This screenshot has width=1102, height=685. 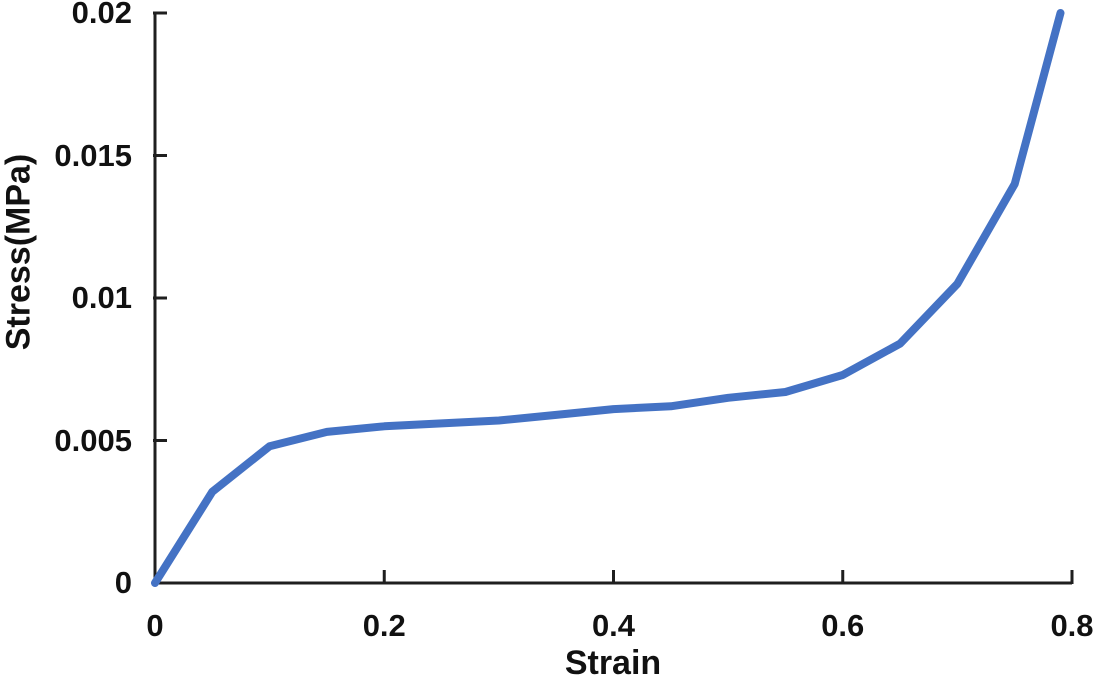 What do you see at coordinates (843, 625) in the screenshot?
I see `x-tick-label: 0.6` at bounding box center [843, 625].